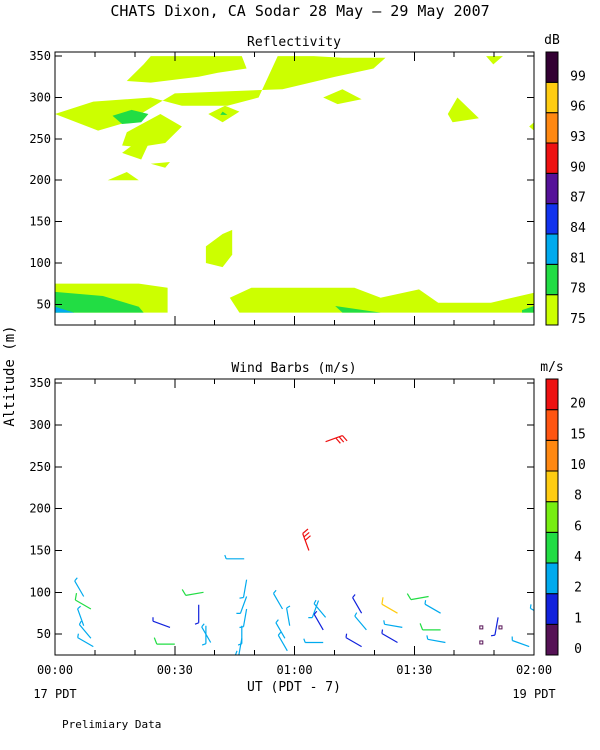 This screenshot has height=750, width=600. Describe the element at coordinates (578, 76) in the screenshot. I see `colorbar-label: 99` at that location.